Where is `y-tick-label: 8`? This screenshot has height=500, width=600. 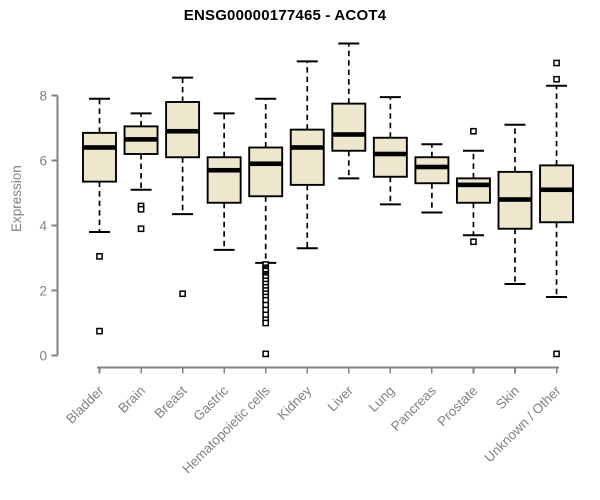
y-tick-label: 8 is located at coordinates (43, 95).